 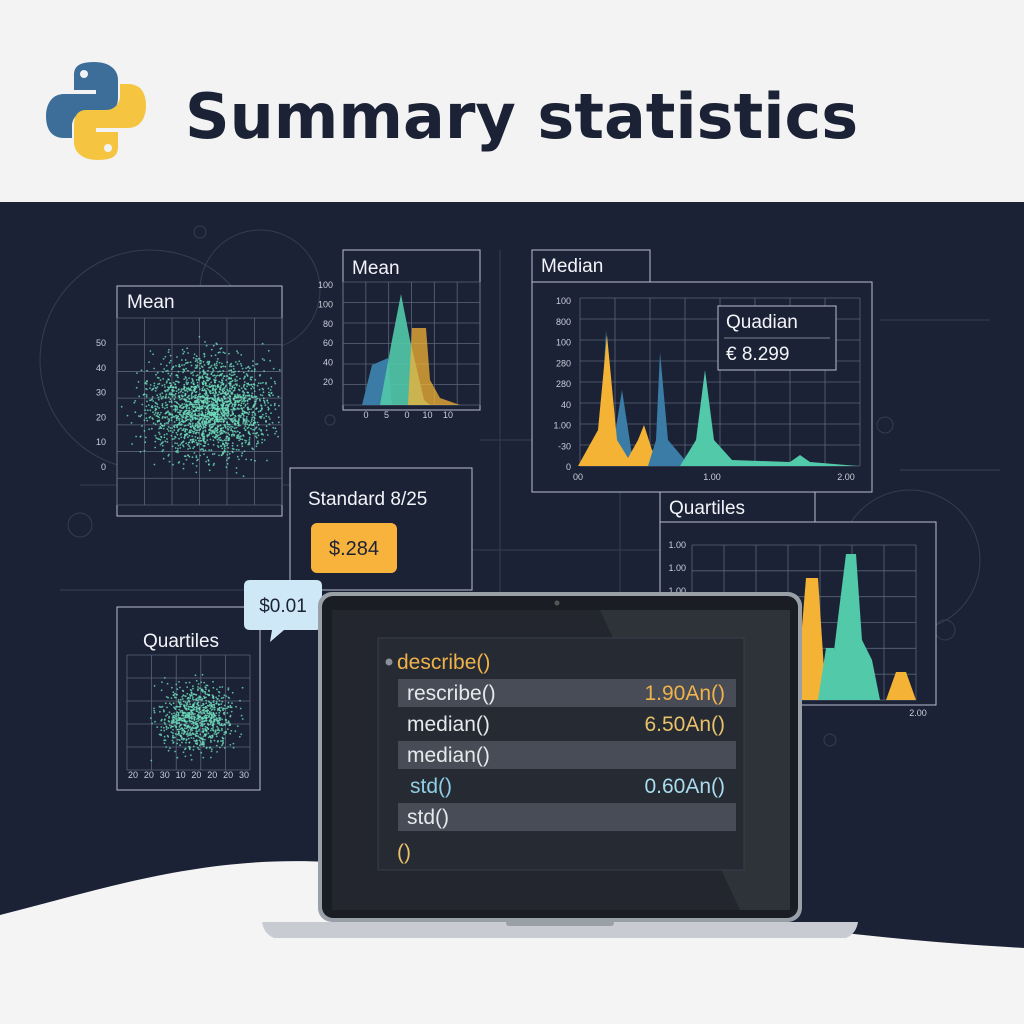 I want to click on y-tick-label: 80, so click(x=328, y=324).